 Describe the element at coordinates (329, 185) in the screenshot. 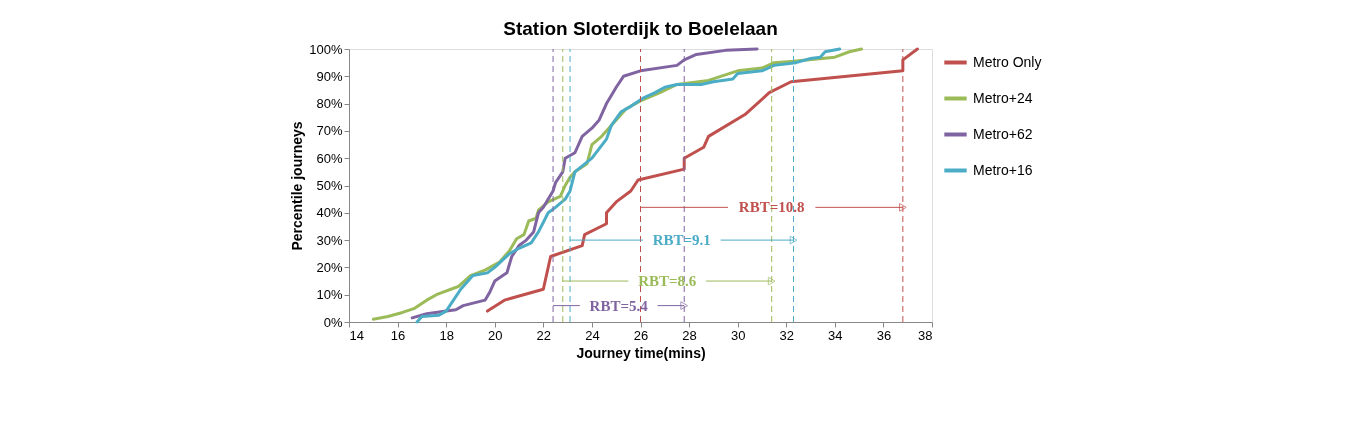

I see `y-tick-label: 50%` at that location.